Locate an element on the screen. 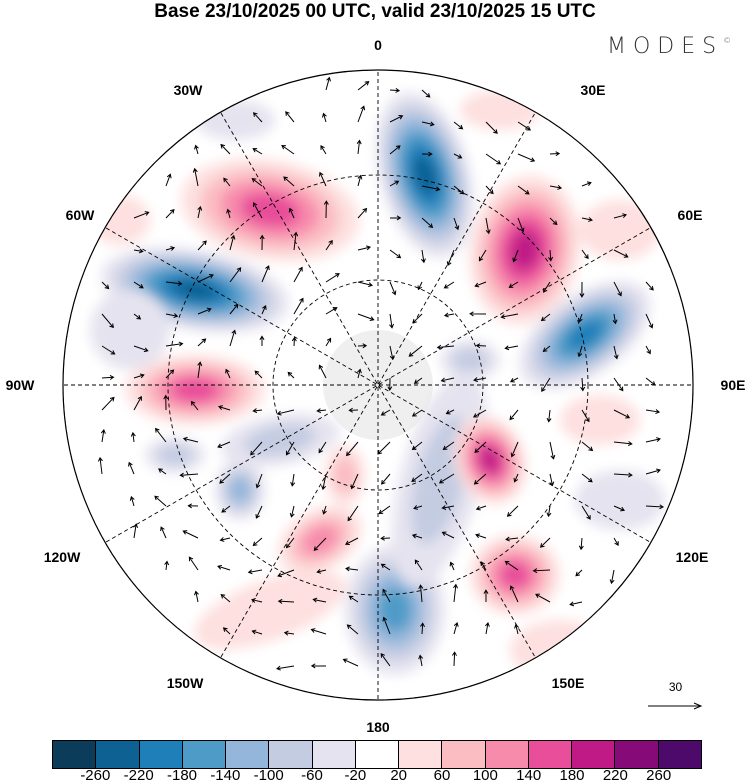 The image size is (750, 784). negative-anomaly is located at coordinates (470, 360).